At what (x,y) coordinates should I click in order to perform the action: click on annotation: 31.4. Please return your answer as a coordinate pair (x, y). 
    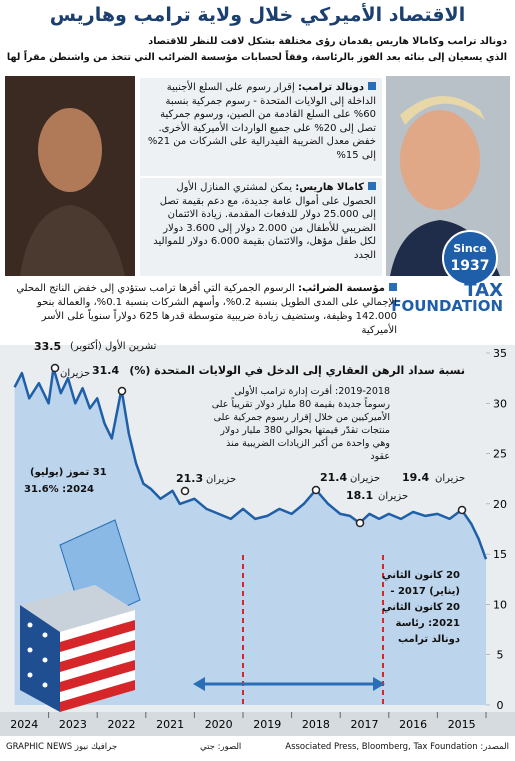
    Looking at the image, I should click on (106, 370).